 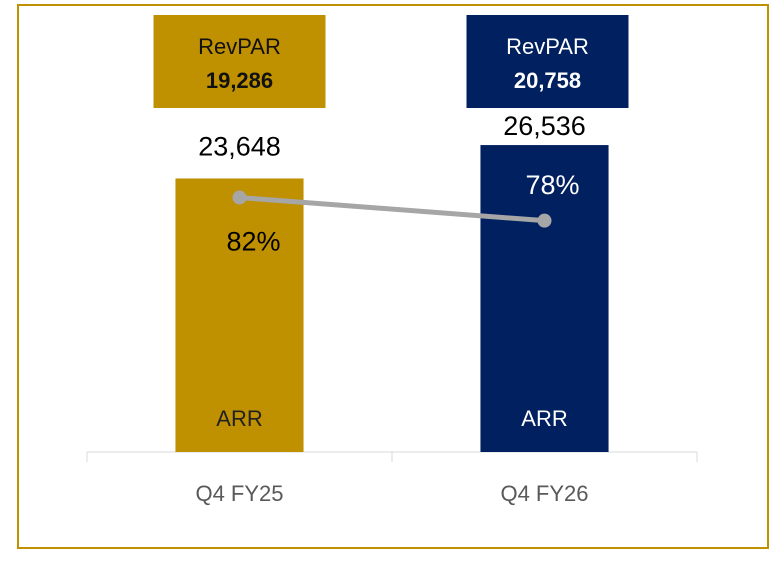 I want to click on x-tick-label: Q4 FY26, so click(x=544, y=493).